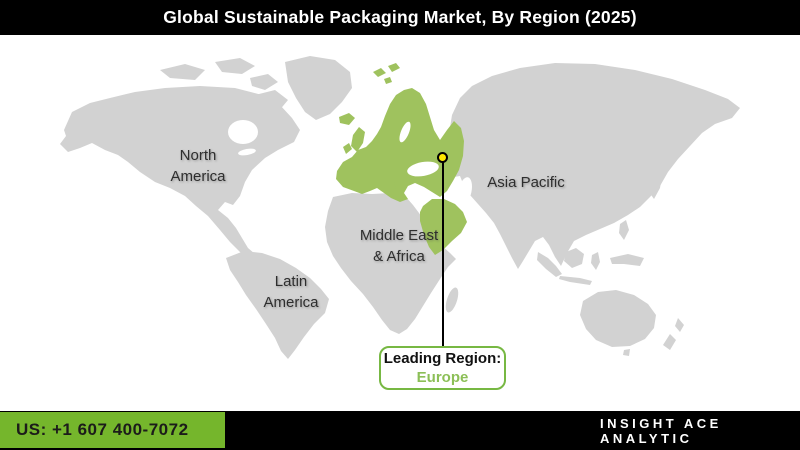 The width and height of the screenshot is (800, 450). Describe the element at coordinates (465, 191) in the screenshot. I see `map-caspian-sea` at that location.